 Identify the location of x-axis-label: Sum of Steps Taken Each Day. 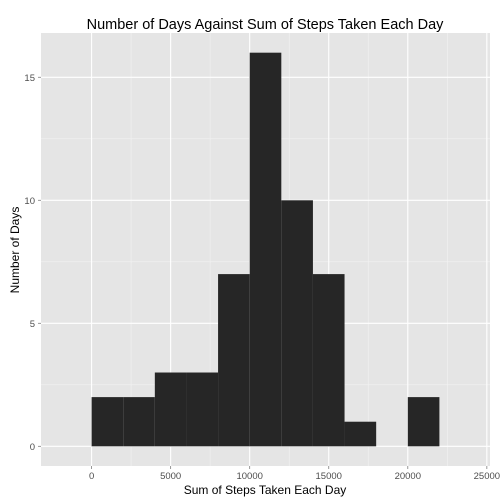
(265, 490).